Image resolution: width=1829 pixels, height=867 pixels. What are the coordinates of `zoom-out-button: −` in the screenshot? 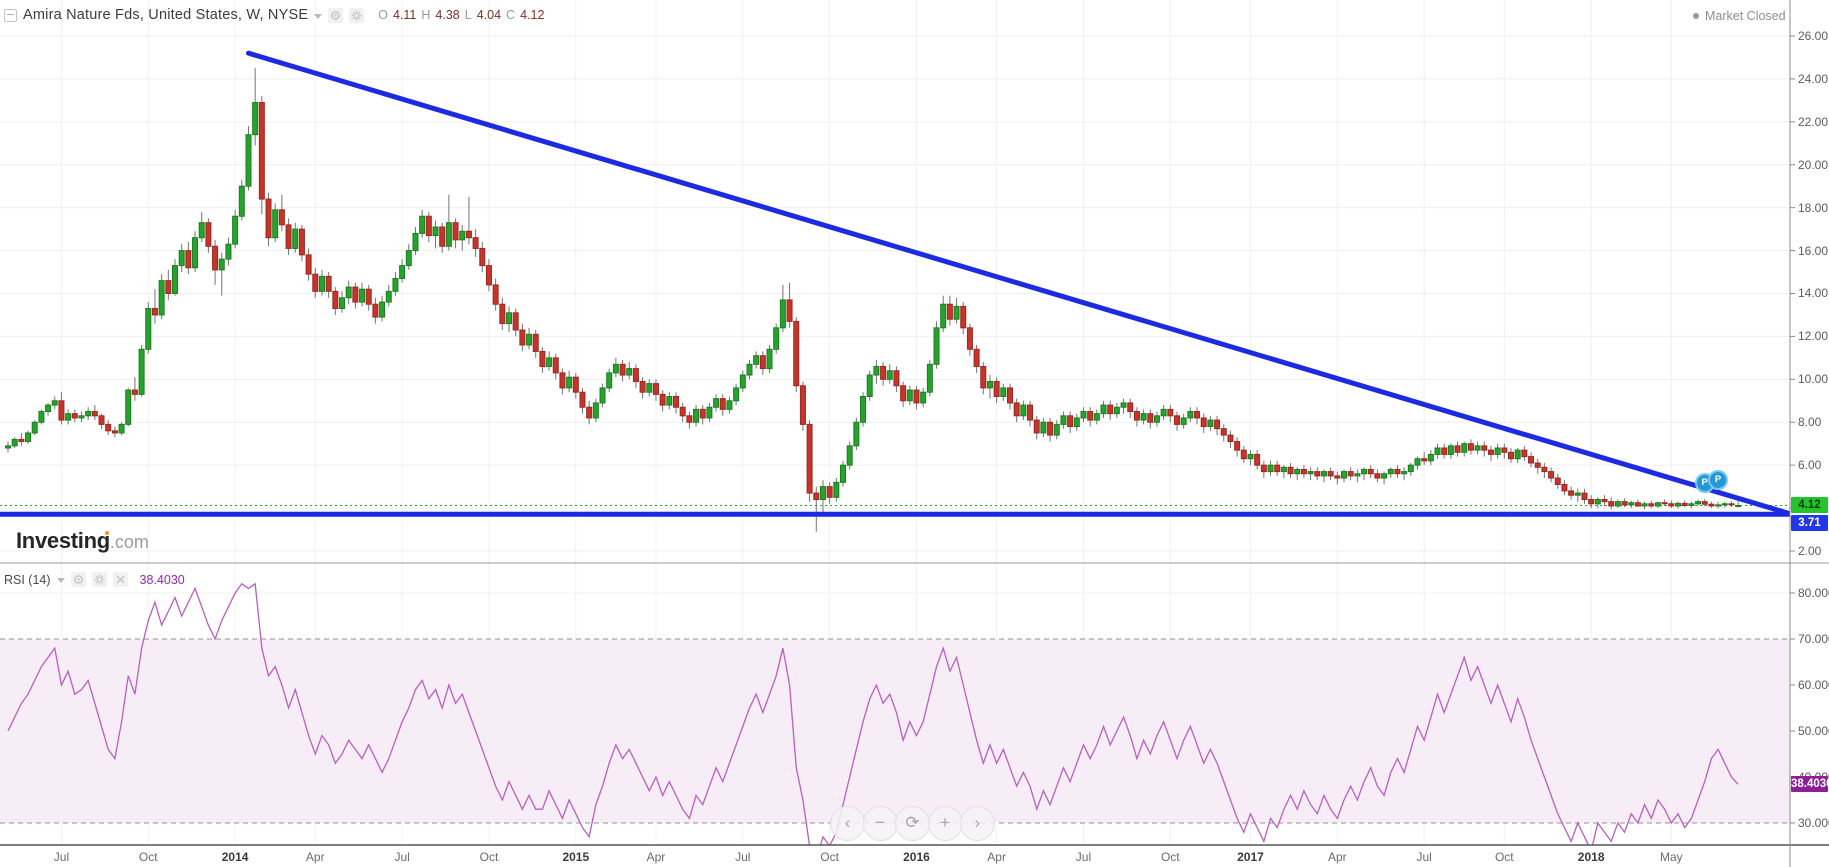 It's located at (880, 823).